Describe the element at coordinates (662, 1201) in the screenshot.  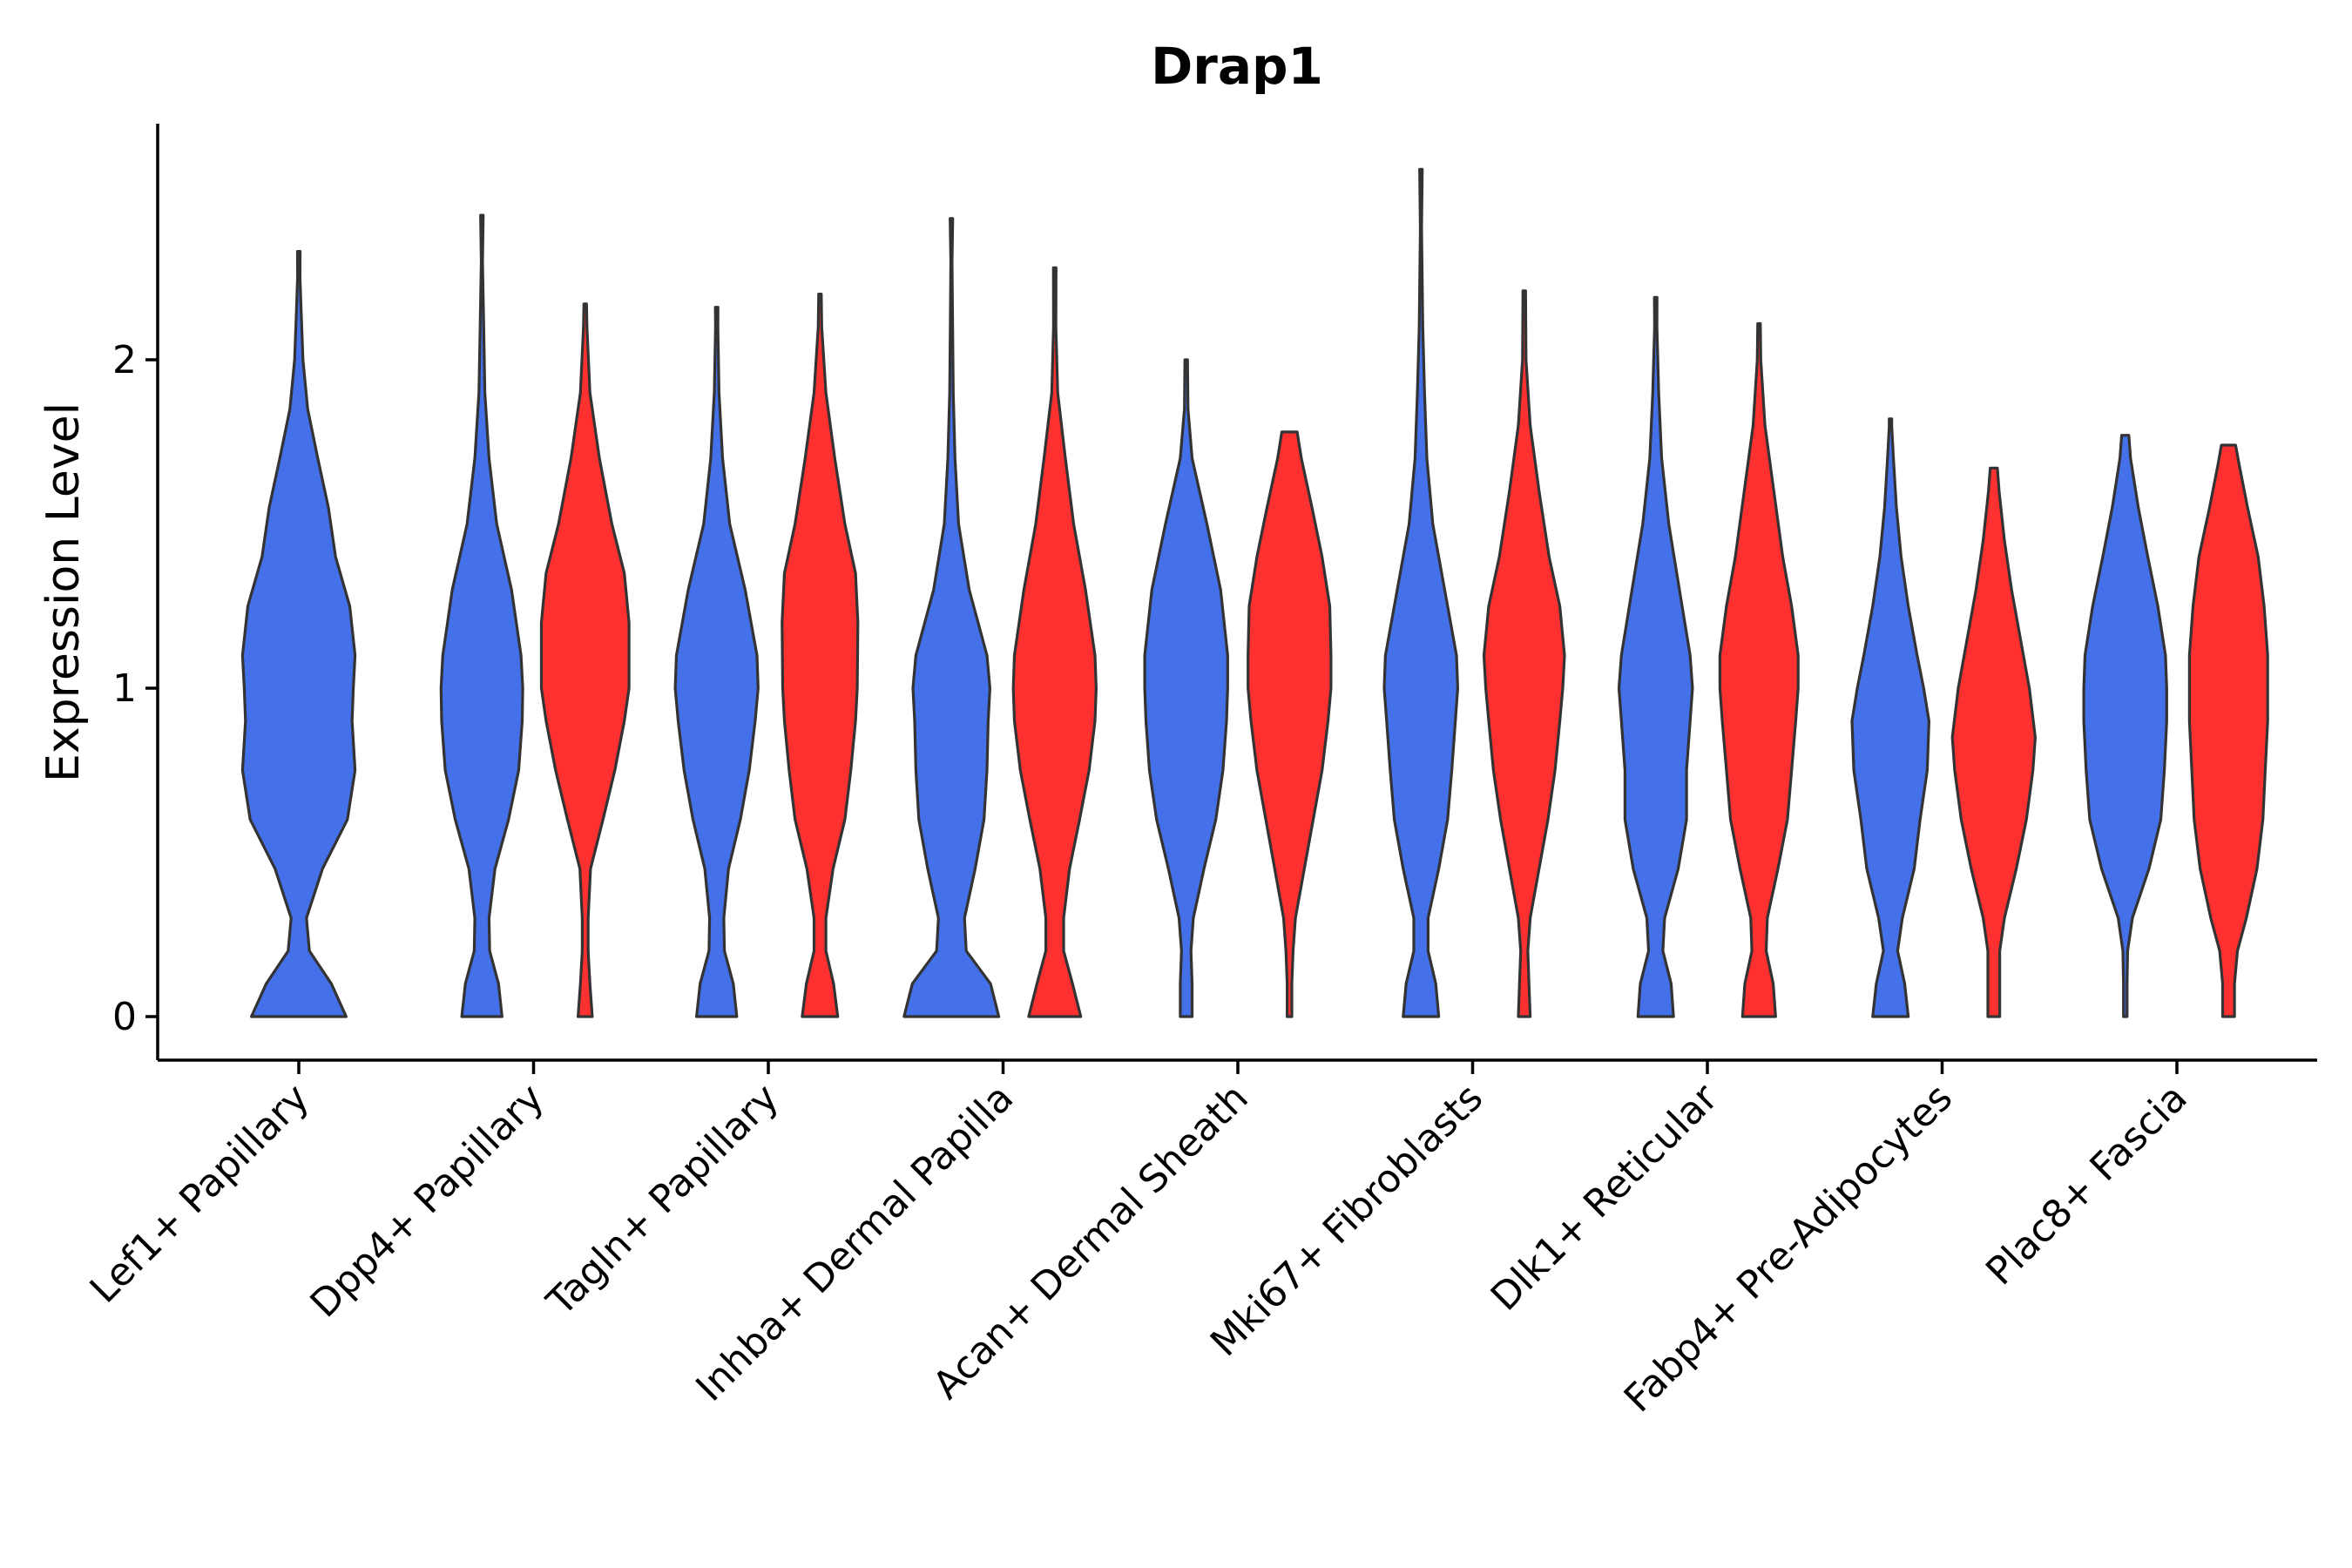
I see `x-tick-label-2: Tagln+ Papillary` at that location.